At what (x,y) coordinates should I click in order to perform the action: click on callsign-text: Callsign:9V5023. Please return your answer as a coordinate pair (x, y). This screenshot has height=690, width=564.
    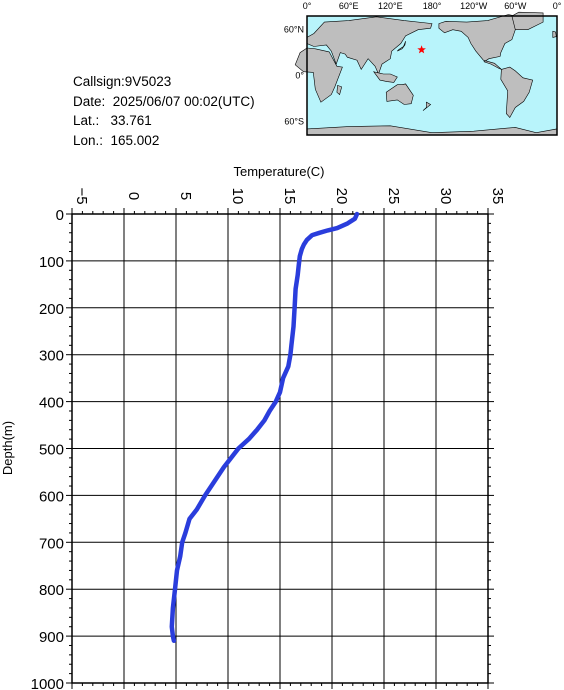
    Looking at the image, I should click on (122, 81).